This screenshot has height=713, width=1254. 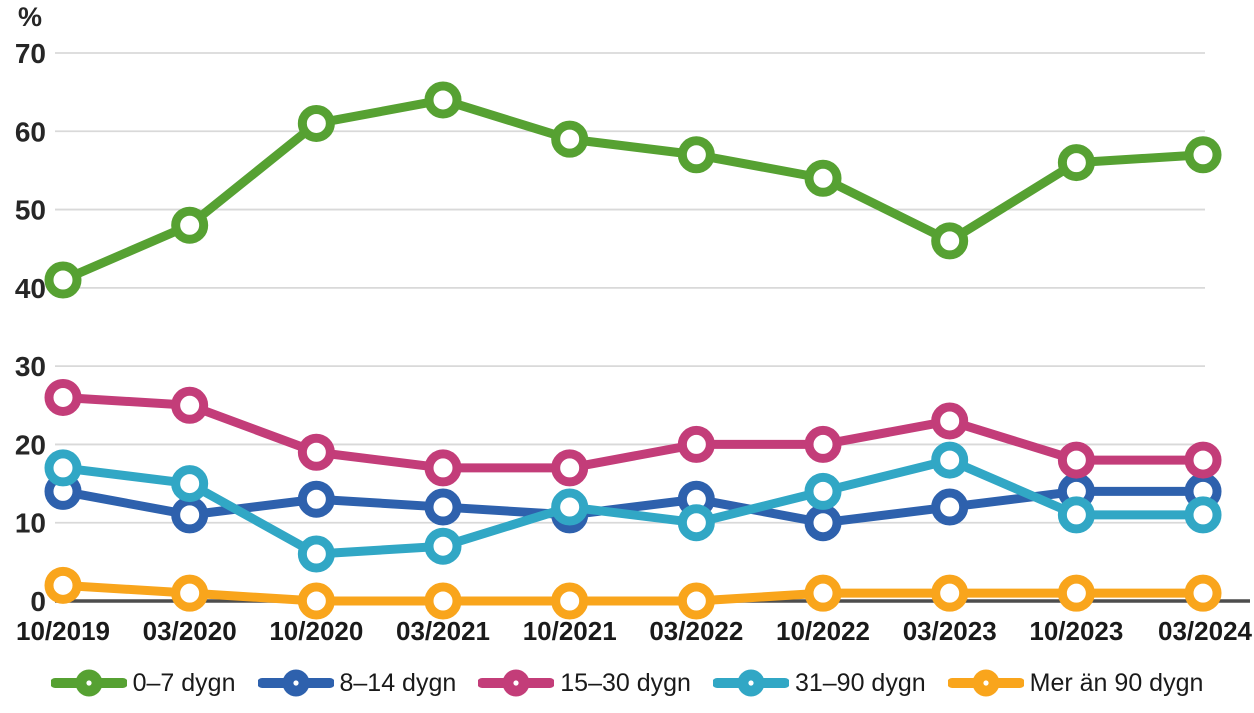 What do you see at coordinates (184, 682) in the screenshot?
I see `legend-label-0-7-dygn: 0–7 dygn` at bounding box center [184, 682].